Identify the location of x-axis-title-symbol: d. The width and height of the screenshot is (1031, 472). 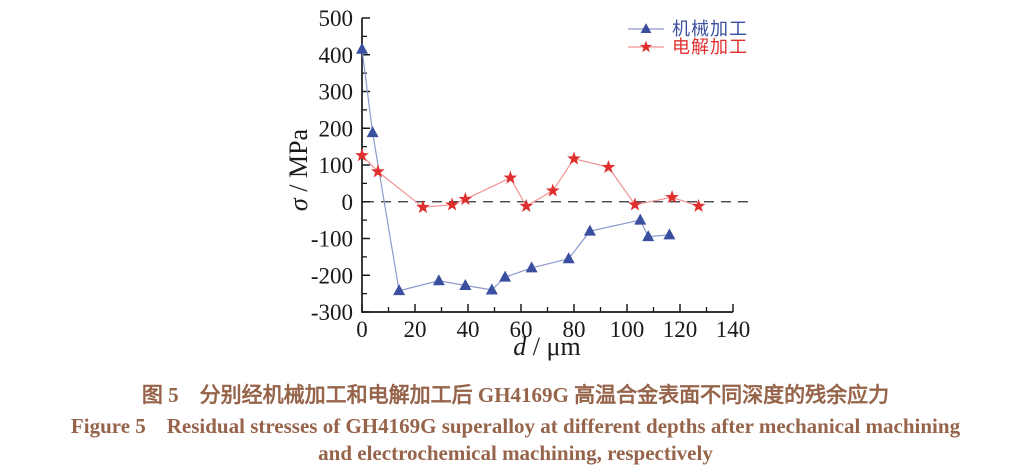
(520, 346).